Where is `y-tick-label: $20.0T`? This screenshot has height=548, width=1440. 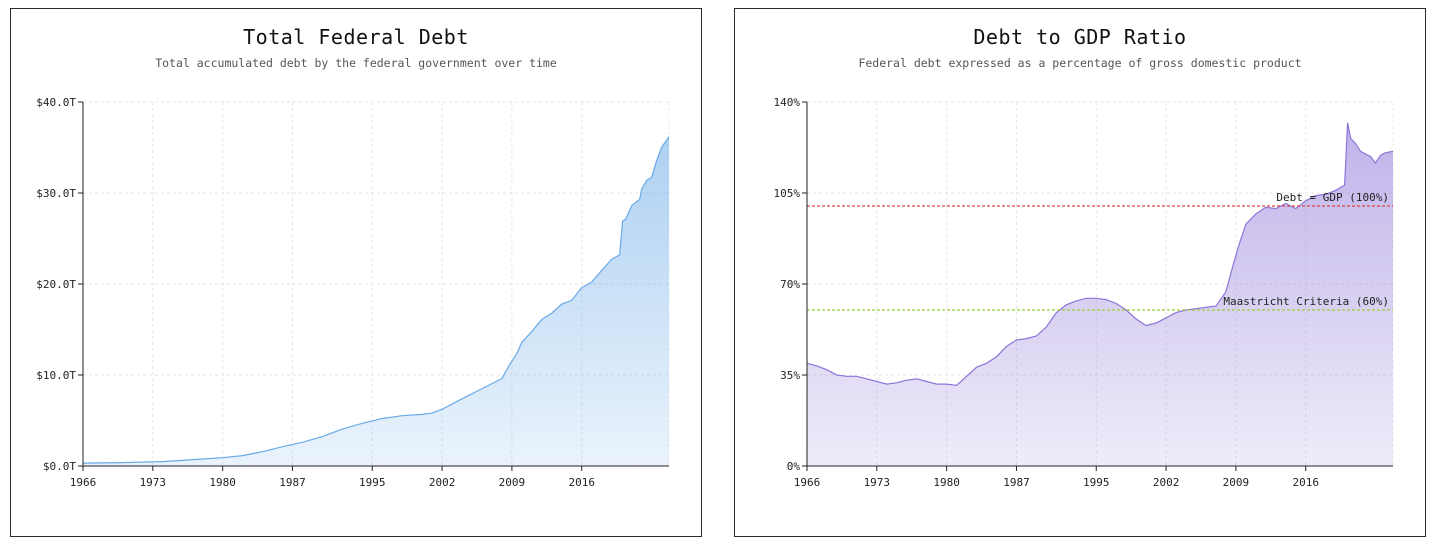 y-tick-label: $20.0T is located at coordinates (56, 284).